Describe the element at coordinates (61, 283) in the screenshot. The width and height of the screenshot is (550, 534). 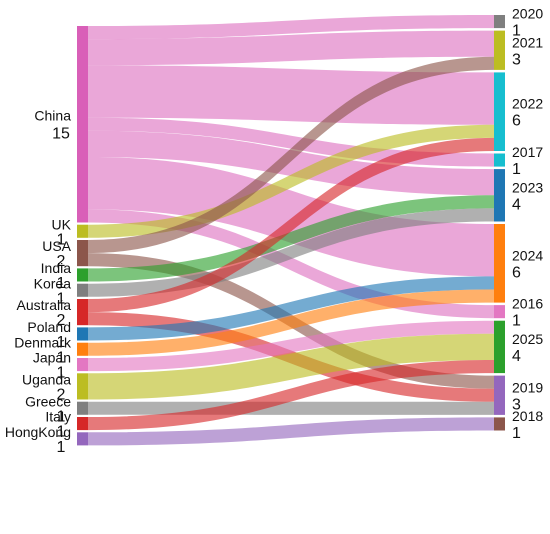
I see `source-value-india: 1` at that location.